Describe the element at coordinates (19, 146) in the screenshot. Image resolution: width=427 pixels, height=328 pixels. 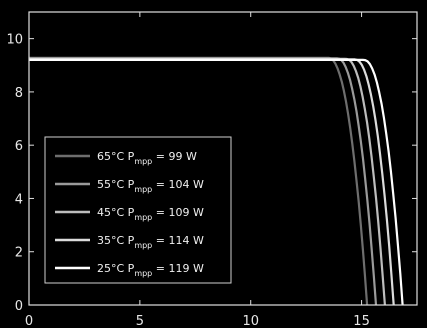
I see `y-tick-label: 6` at that location.